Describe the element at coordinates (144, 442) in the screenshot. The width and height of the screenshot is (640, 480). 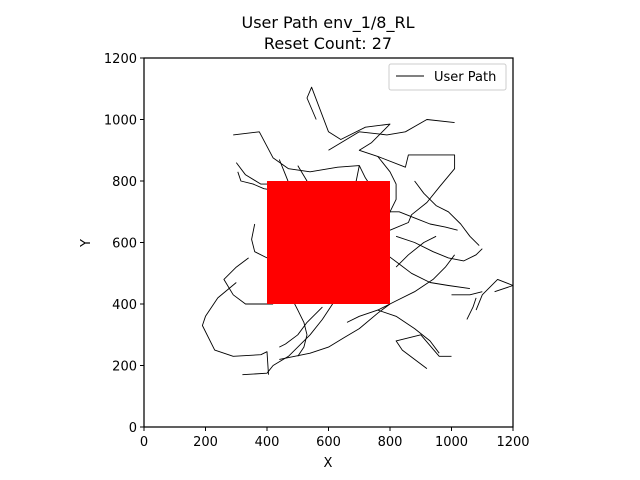
I see `x-tick-label: 0` at that location.